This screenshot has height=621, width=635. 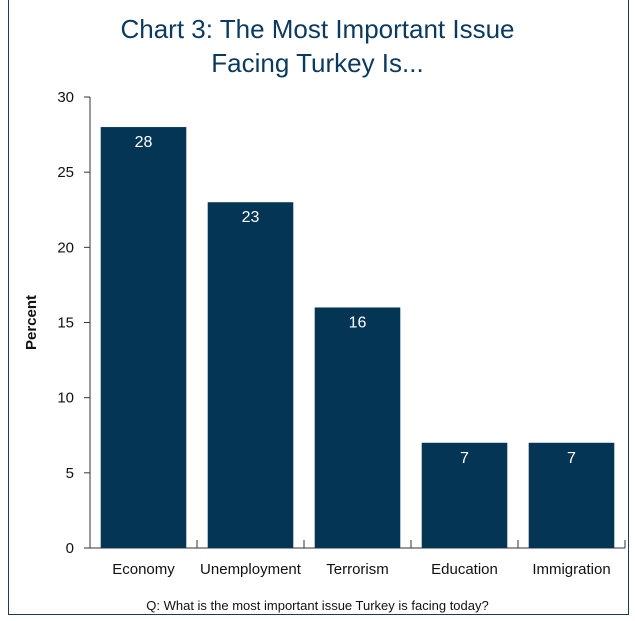 I want to click on y-tick-label: 15, so click(x=65, y=323).